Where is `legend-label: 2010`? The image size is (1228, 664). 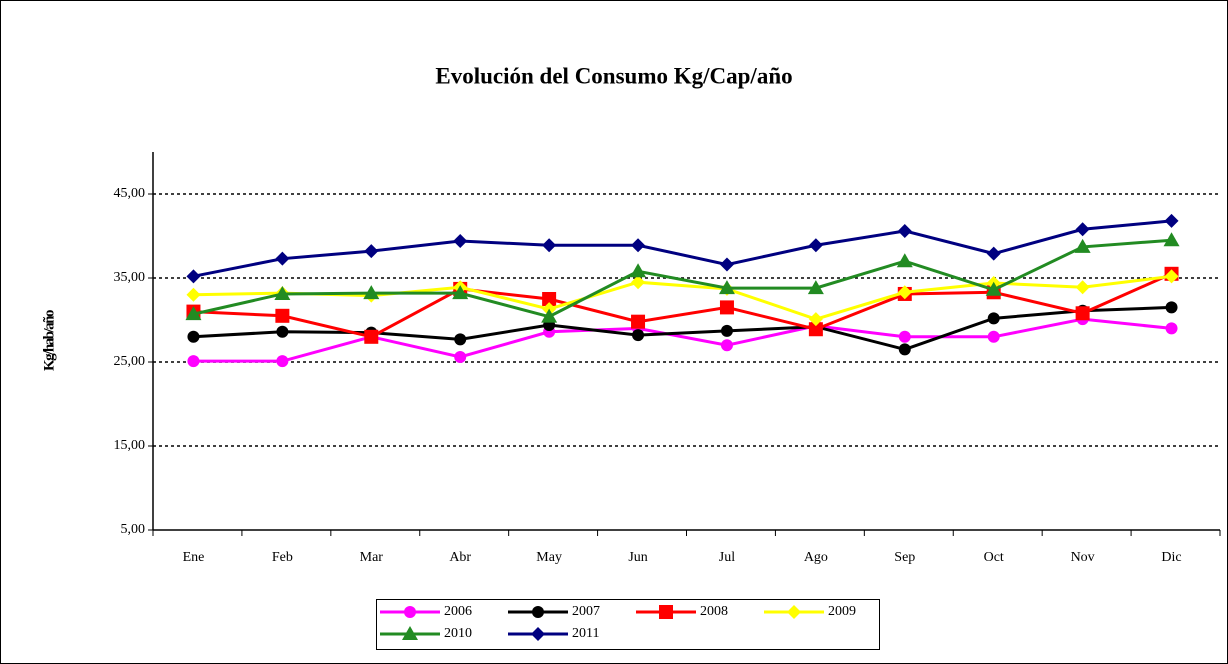
legend-label: 2010 is located at coordinates (458, 633).